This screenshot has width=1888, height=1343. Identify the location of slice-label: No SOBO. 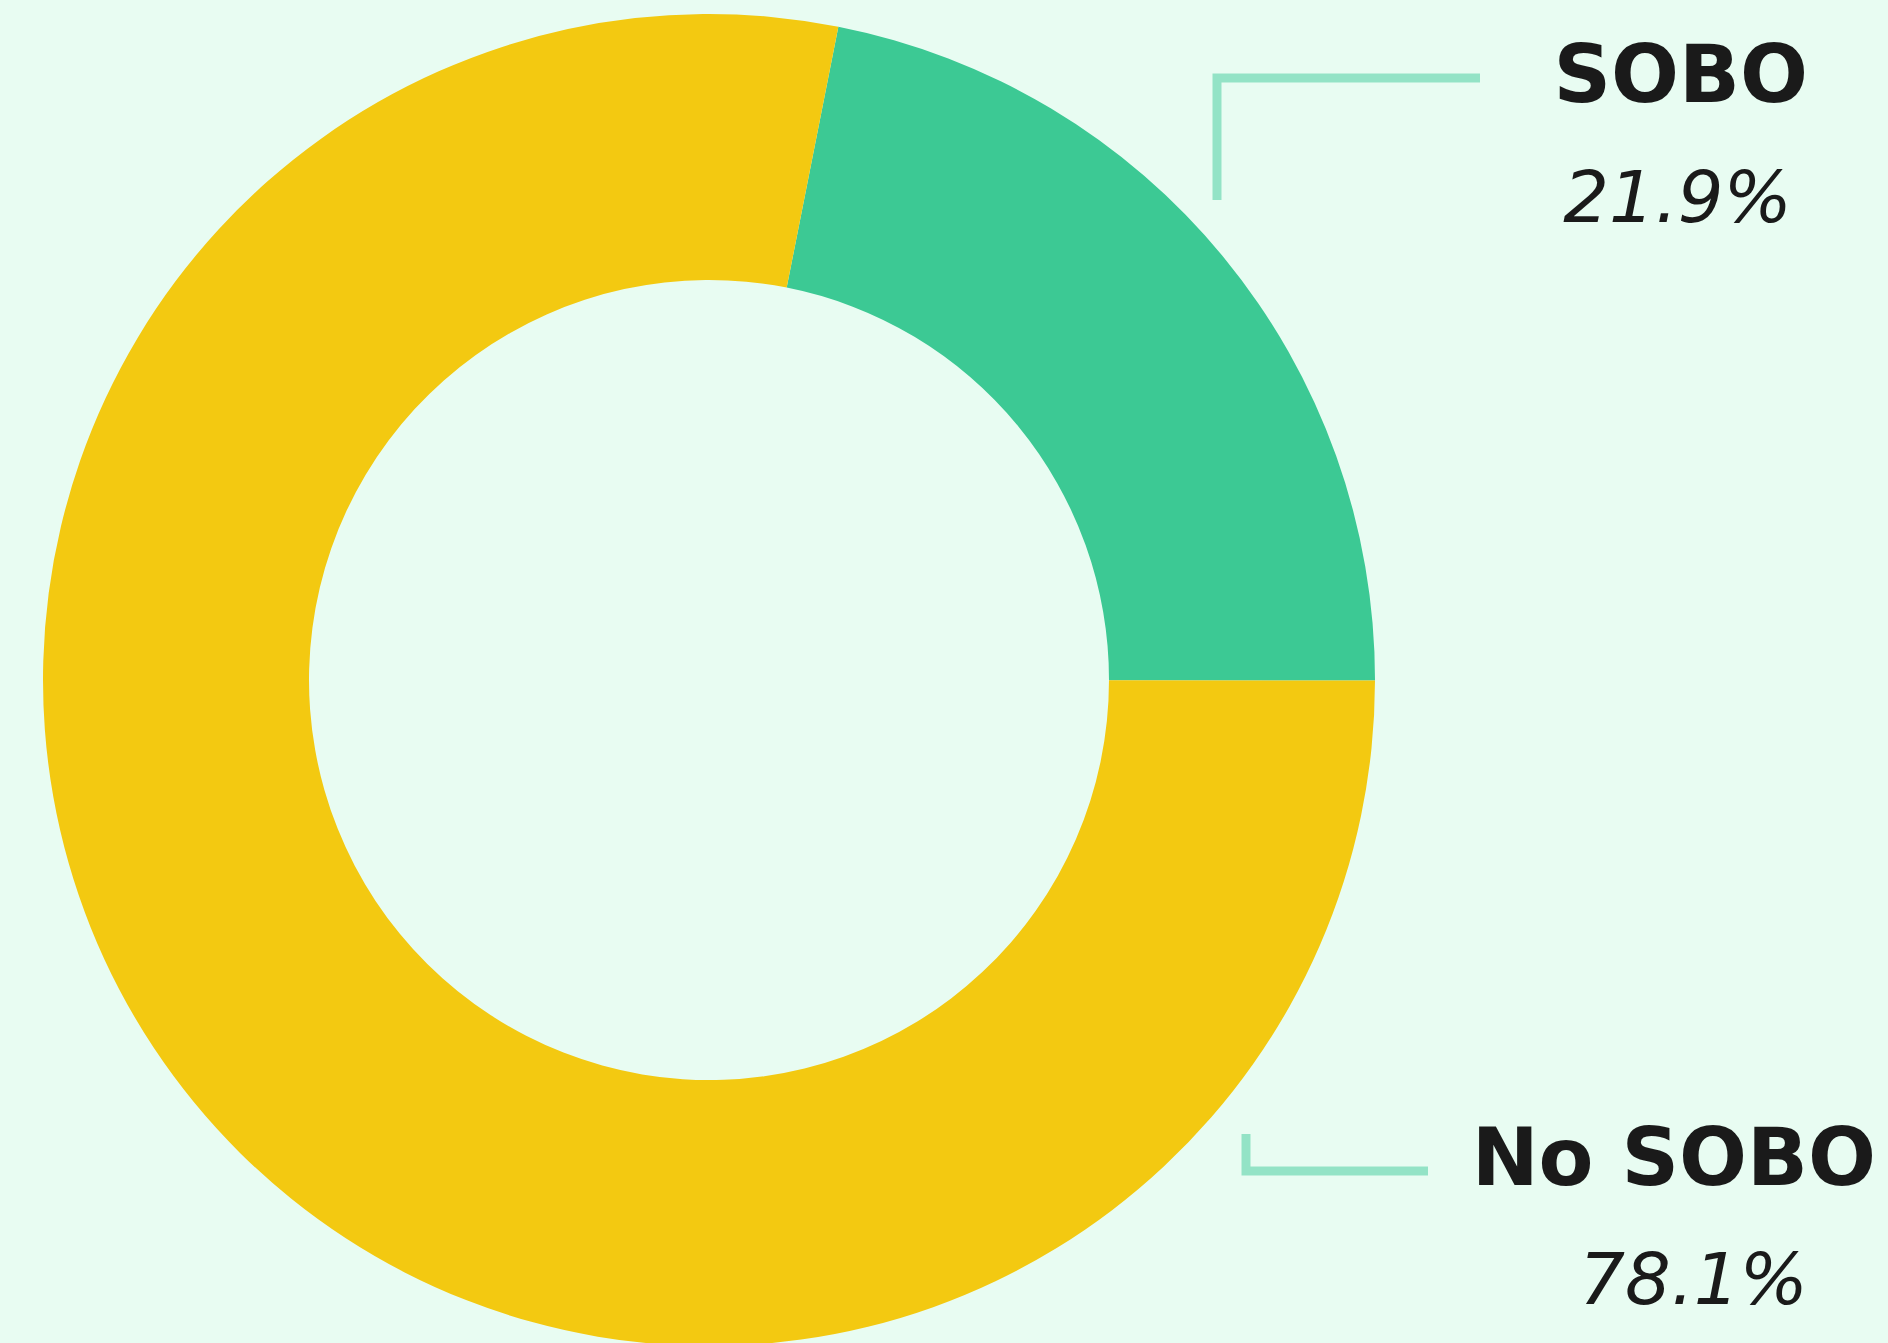
(1673, 1157).